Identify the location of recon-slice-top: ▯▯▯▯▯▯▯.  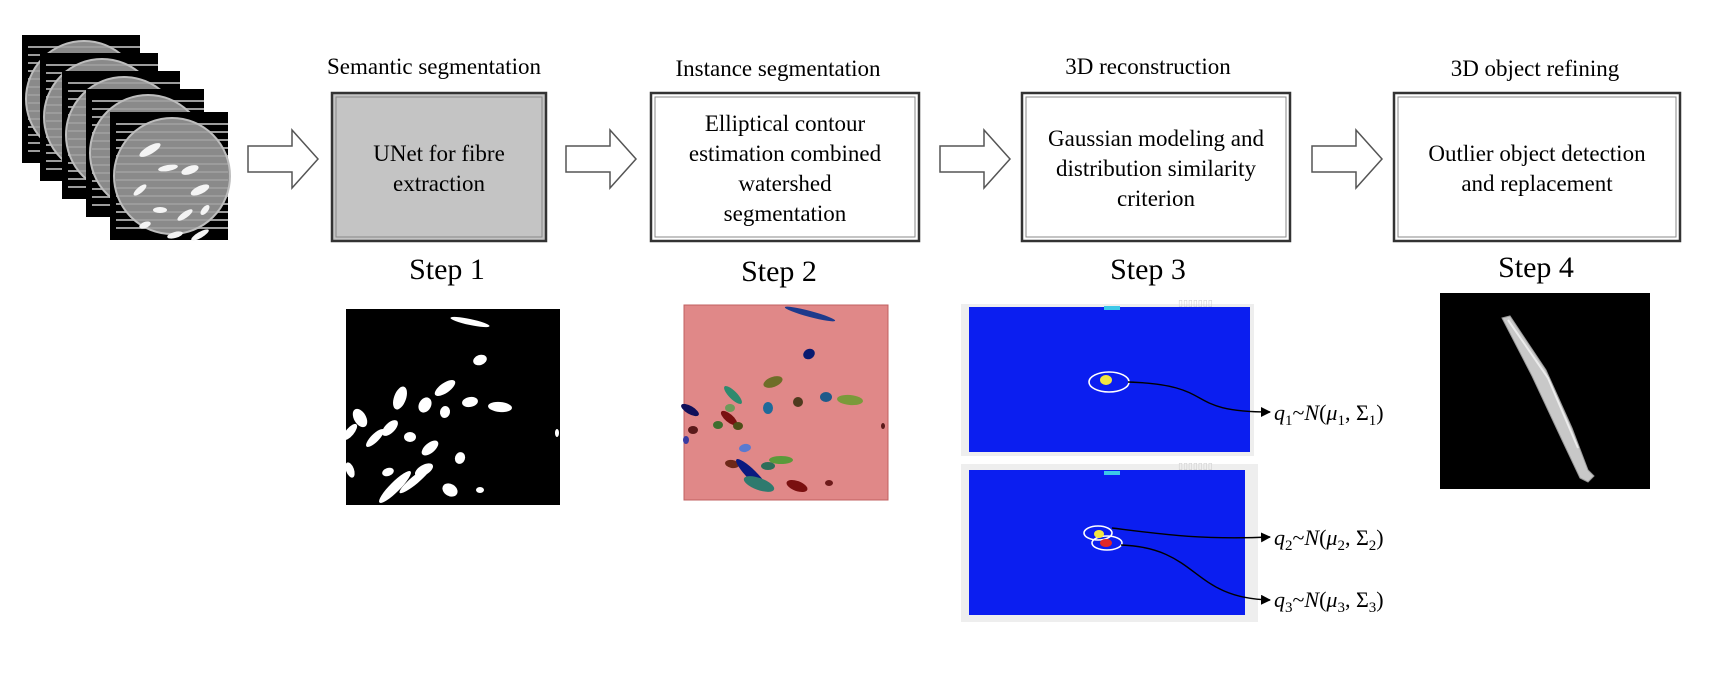
(1107, 377).